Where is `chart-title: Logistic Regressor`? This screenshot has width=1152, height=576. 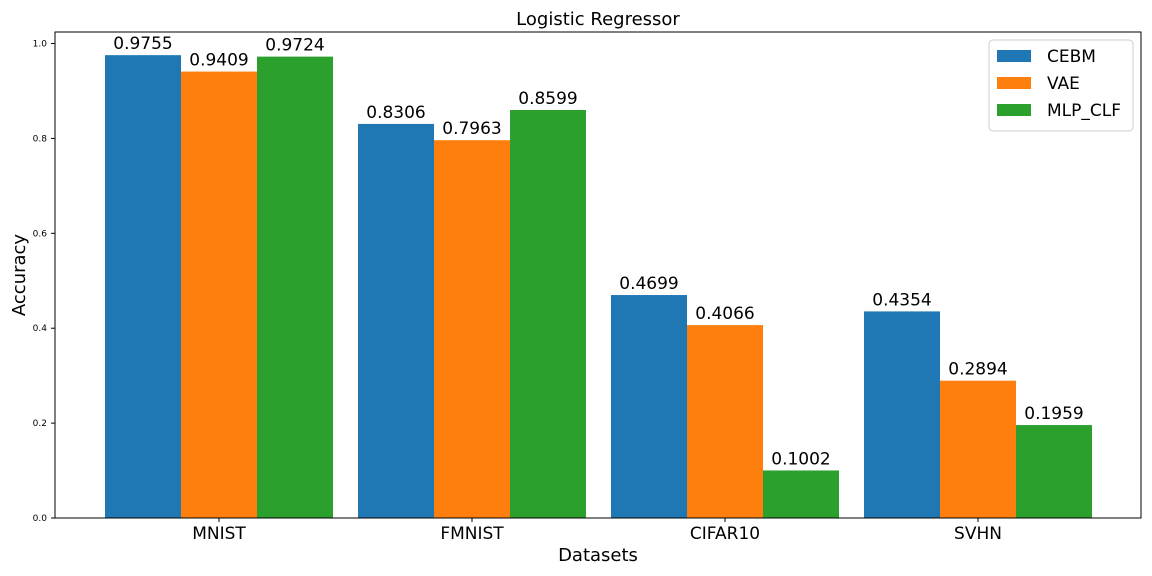
chart-title: Logistic Regressor is located at coordinates (598, 19).